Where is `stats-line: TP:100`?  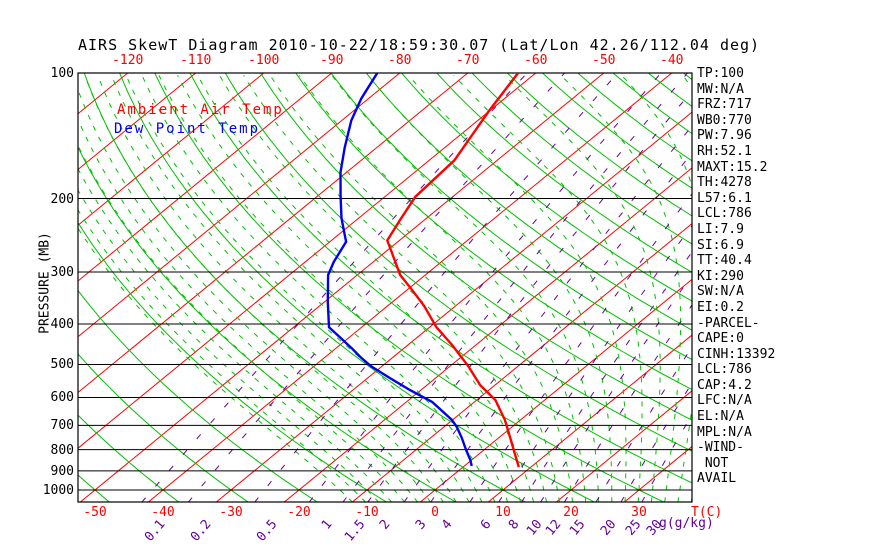
stats-line: TP:100 is located at coordinates (720, 73).